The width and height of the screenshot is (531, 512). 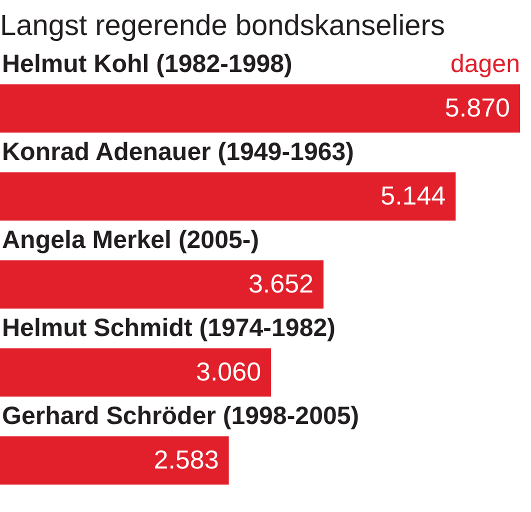 I want to click on data-label: 5.870, so click(x=477, y=107).